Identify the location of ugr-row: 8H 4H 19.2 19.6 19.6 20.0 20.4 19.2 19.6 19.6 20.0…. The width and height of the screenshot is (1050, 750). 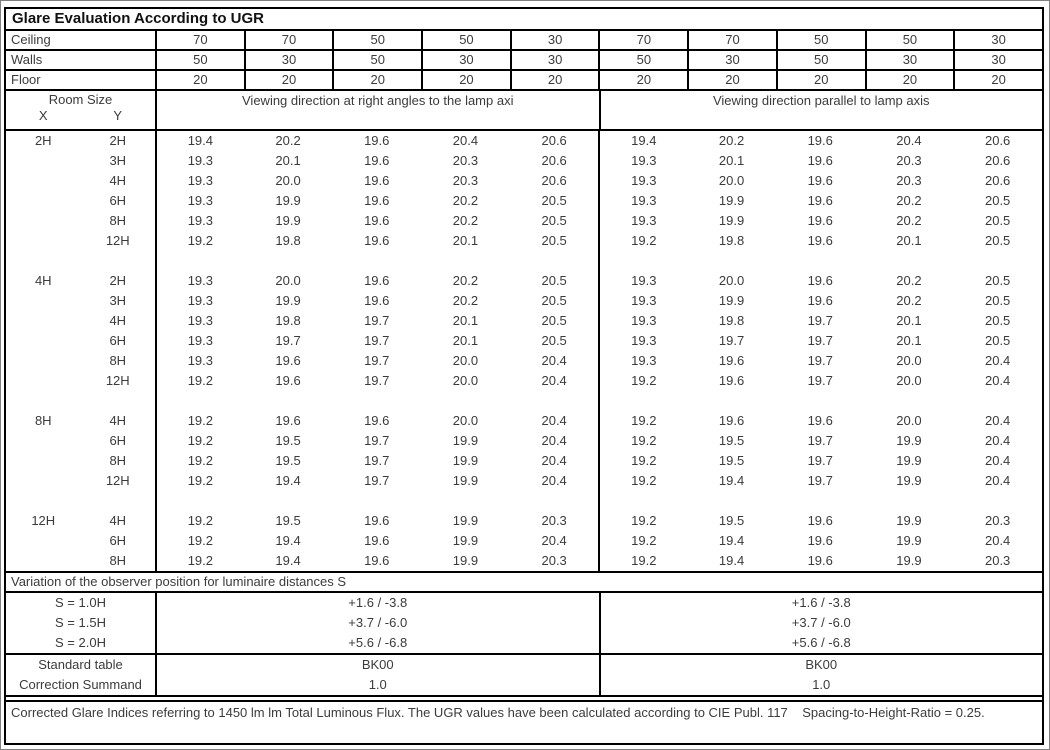
(524, 421).